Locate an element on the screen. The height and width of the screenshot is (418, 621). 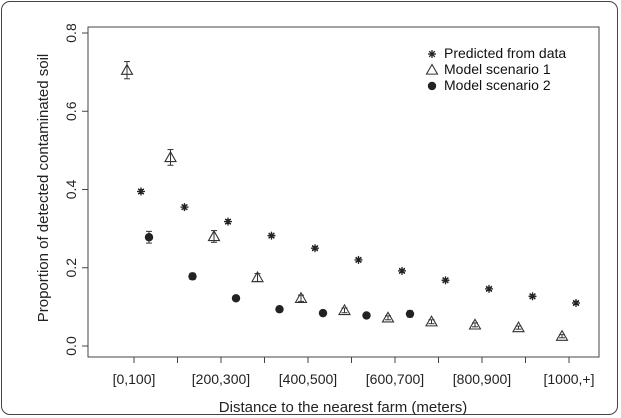
x-axis-title: Distance to the nearest farm (meters) is located at coordinates (343, 407).